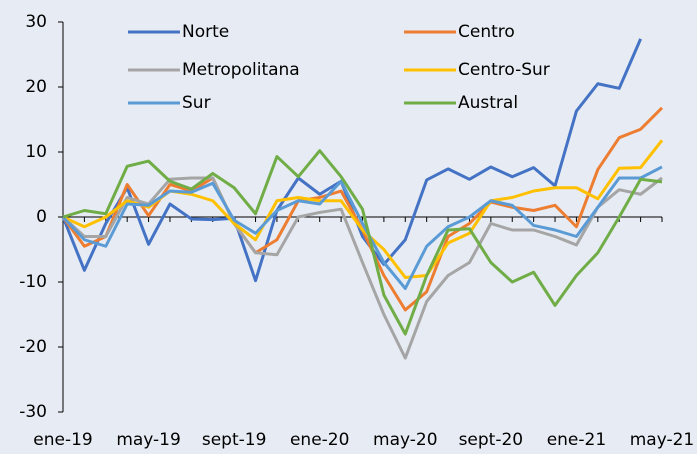 This screenshot has height=454, width=697. What do you see at coordinates (33, 282) in the screenshot?
I see `y-tick-label: -10` at bounding box center [33, 282].